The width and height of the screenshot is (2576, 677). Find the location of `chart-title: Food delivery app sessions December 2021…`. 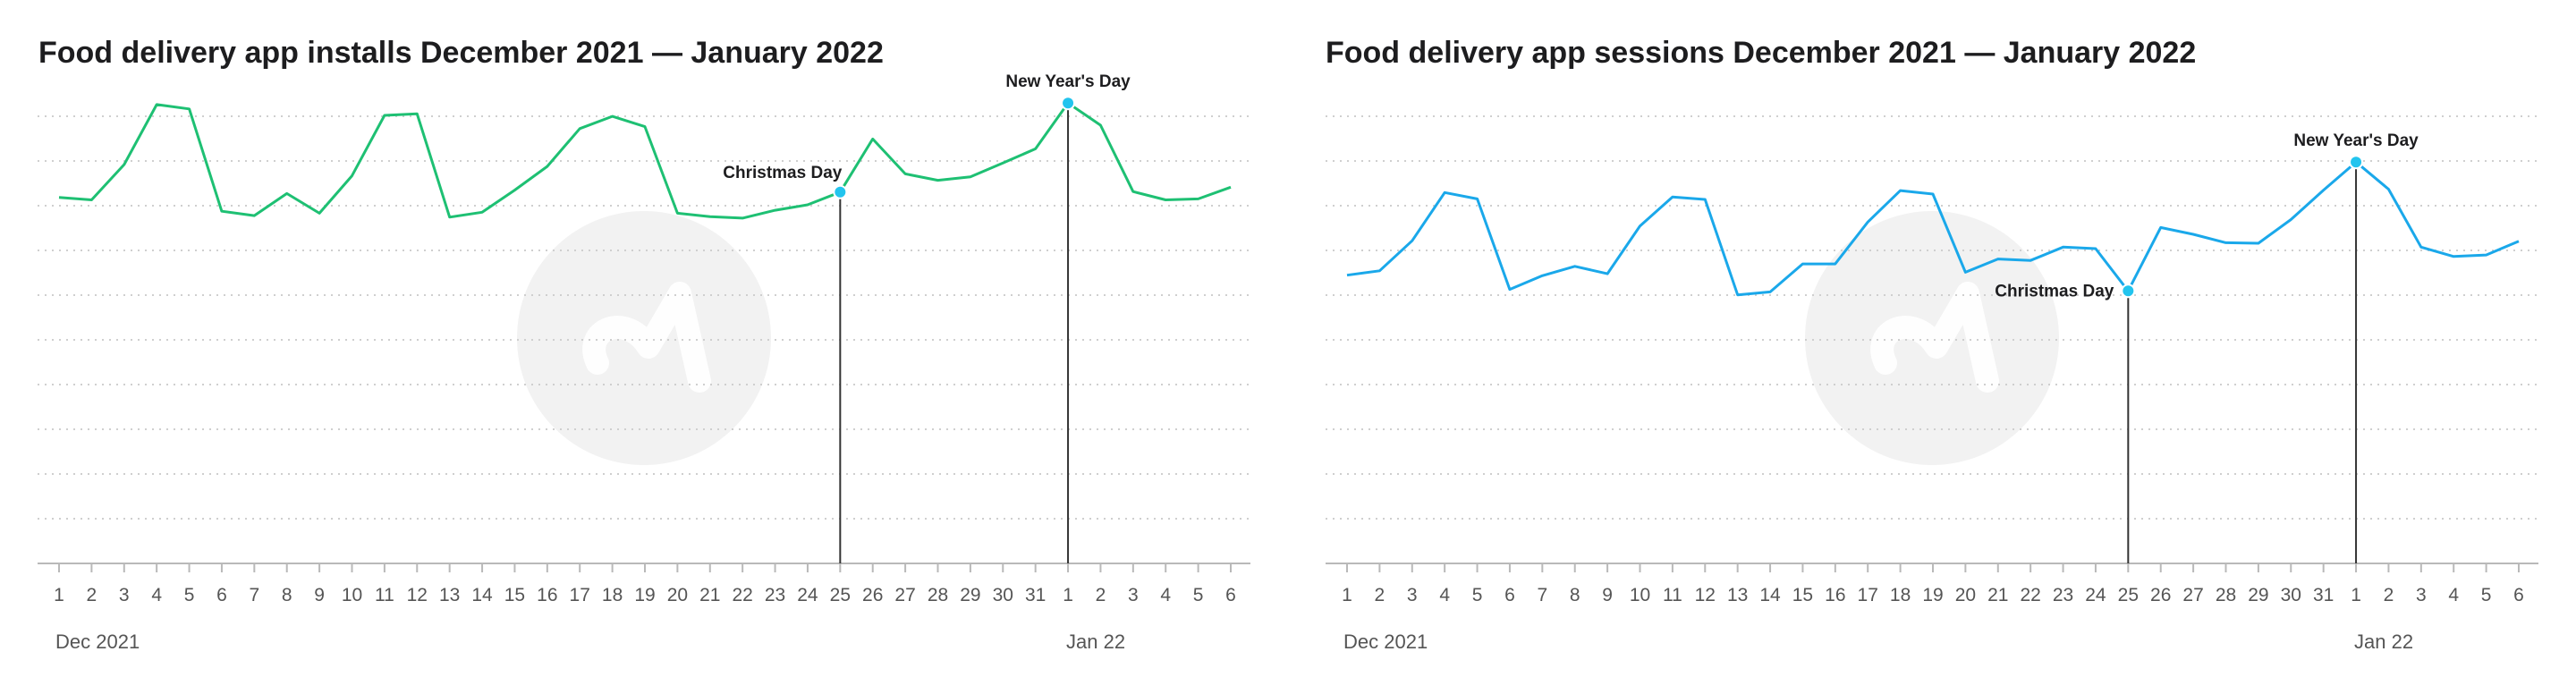

chart-title: Food delivery app sessions December 2021… is located at coordinates (1761, 53).